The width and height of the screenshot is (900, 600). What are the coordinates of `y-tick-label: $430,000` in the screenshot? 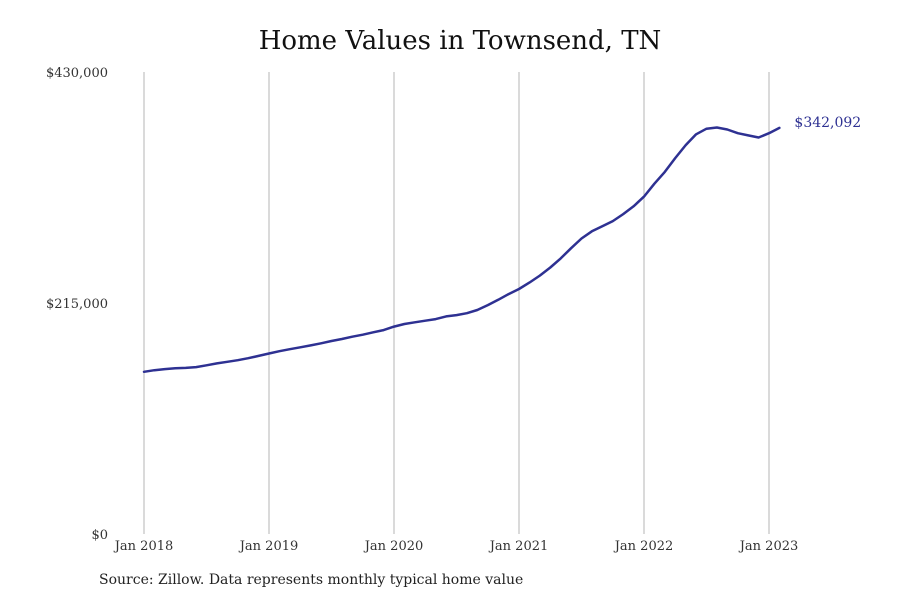 It's located at (77, 73).